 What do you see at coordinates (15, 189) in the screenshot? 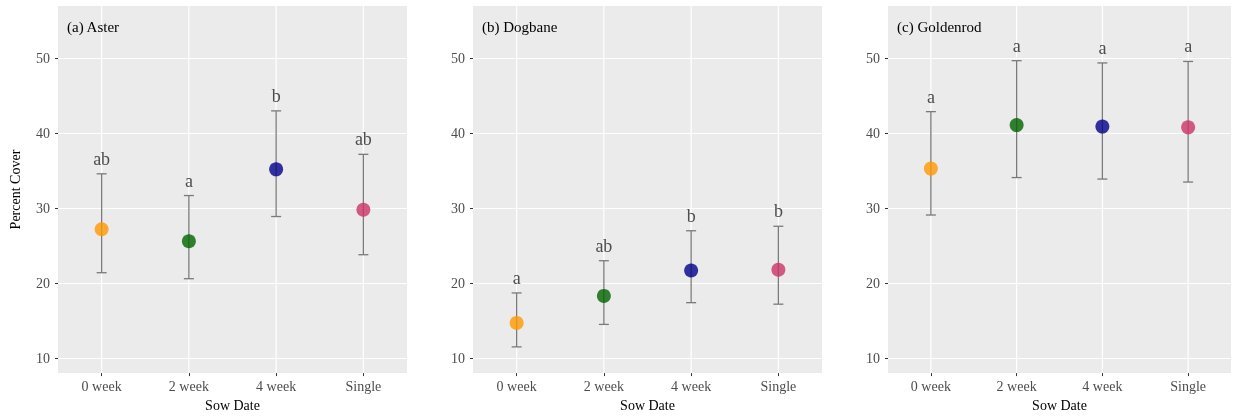
I see `y-axis-title: Percent Cover` at bounding box center [15, 189].